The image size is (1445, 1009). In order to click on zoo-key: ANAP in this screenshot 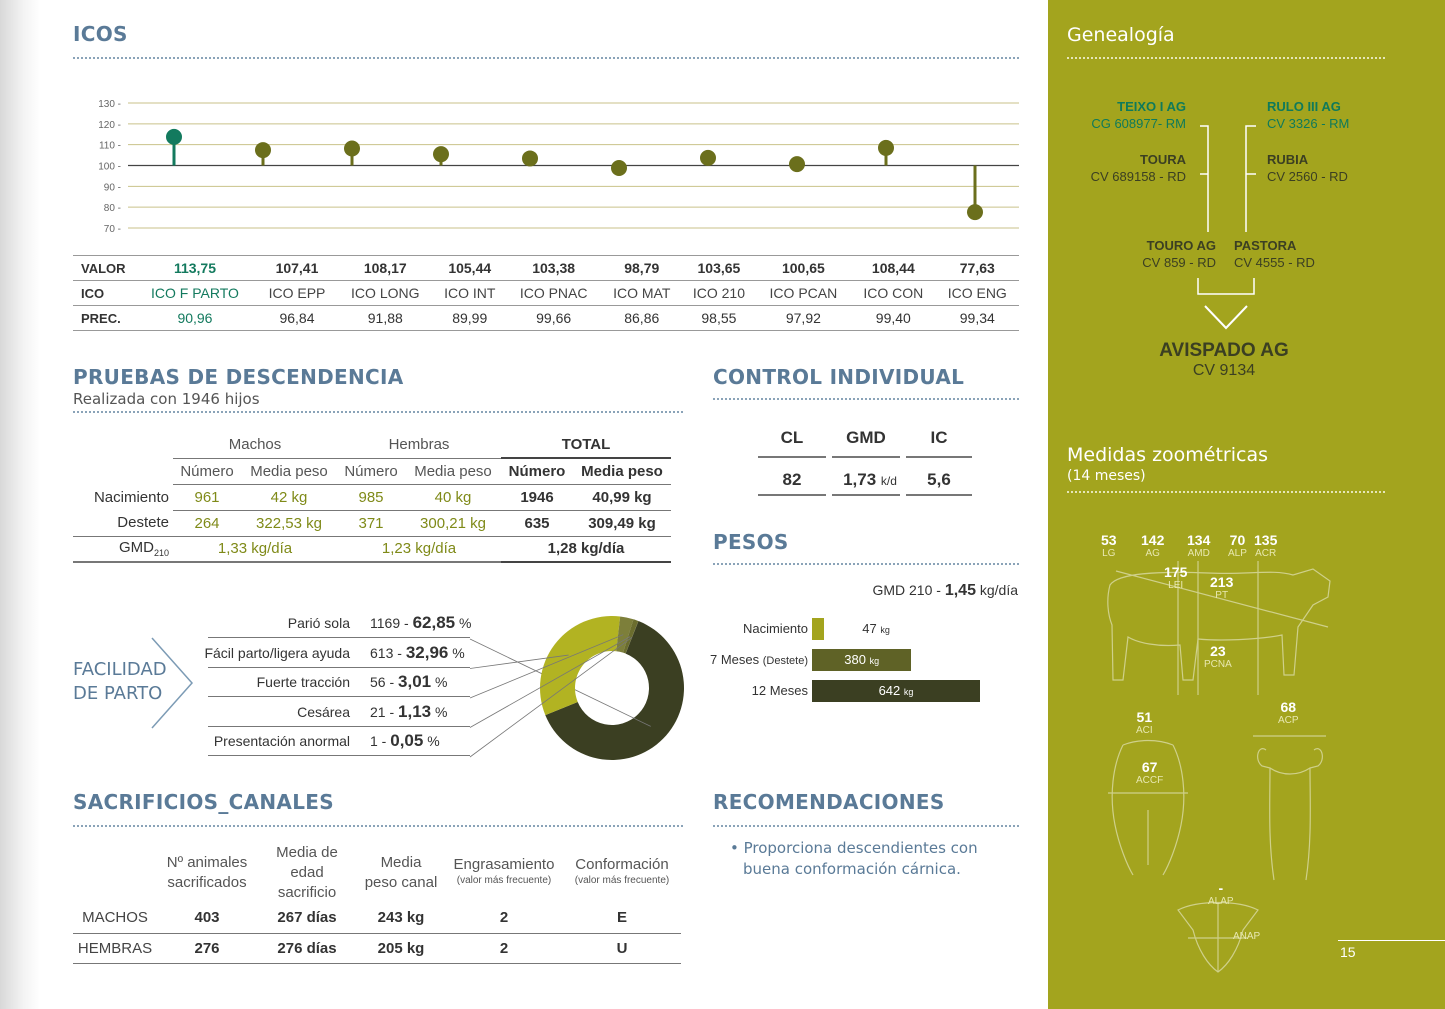, I will do `click(1247, 936)`.